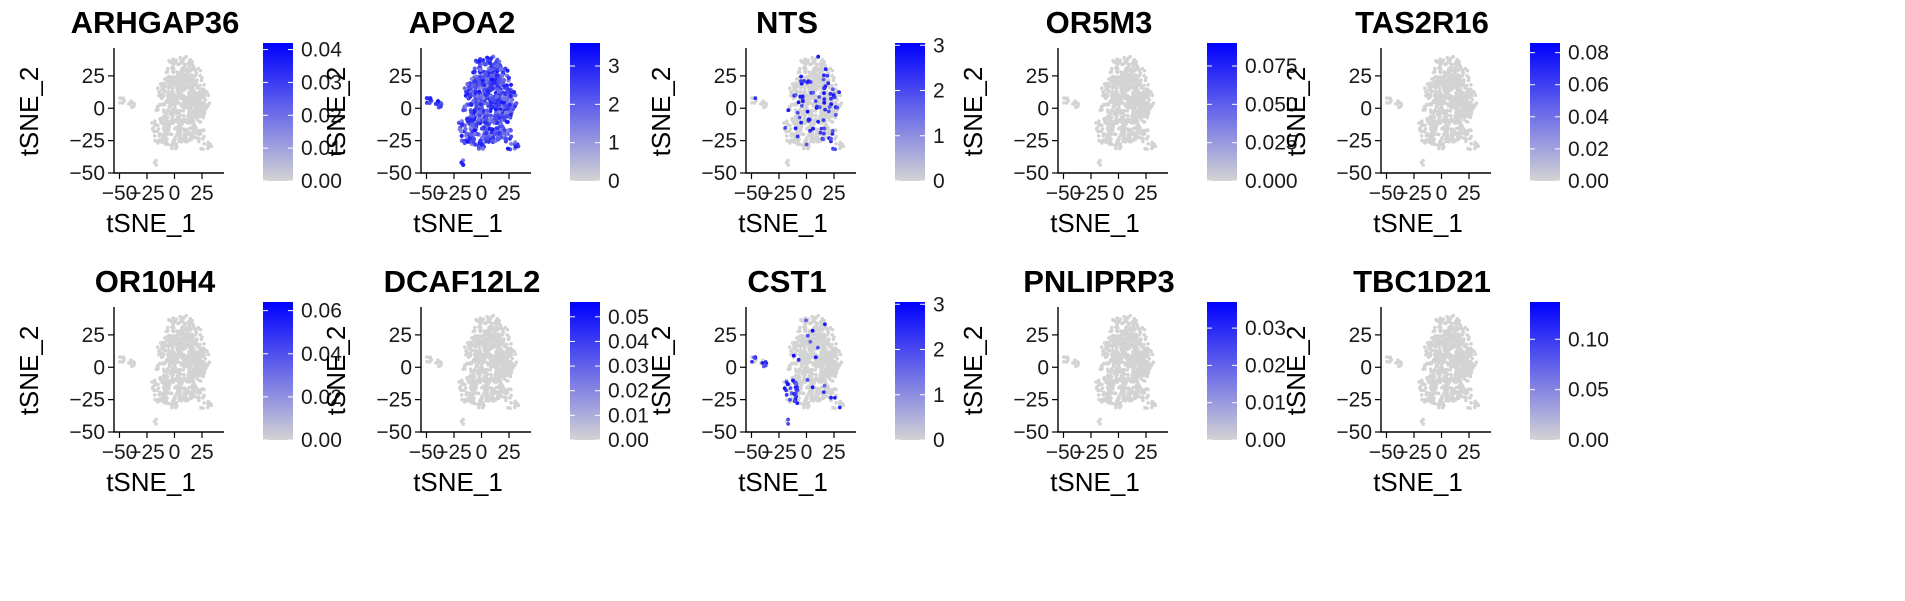 Image resolution: width=1905 pixels, height=601 pixels. Describe the element at coordinates (1265, 328) in the screenshot. I see `legend-tick-label: 0.03` at that location.